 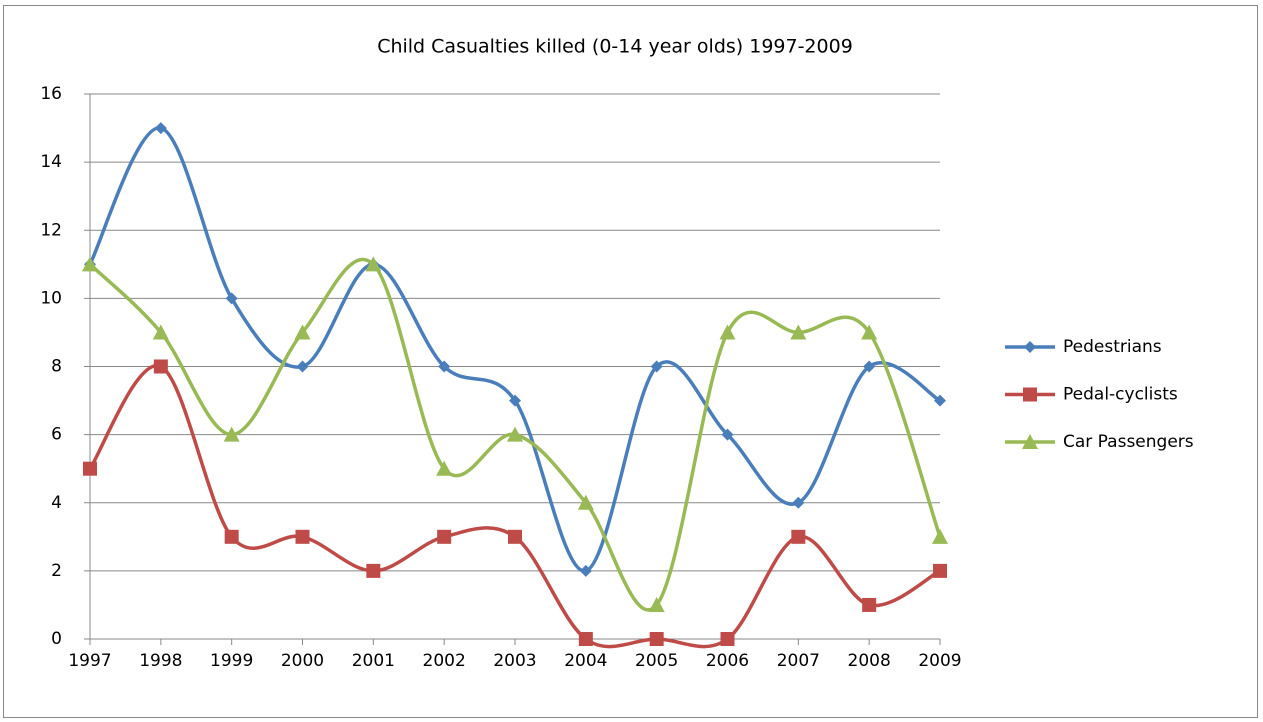 What do you see at coordinates (444, 661) in the screenshot?
I see `x-tick-label: 2002` at bounding box center [444, 661].